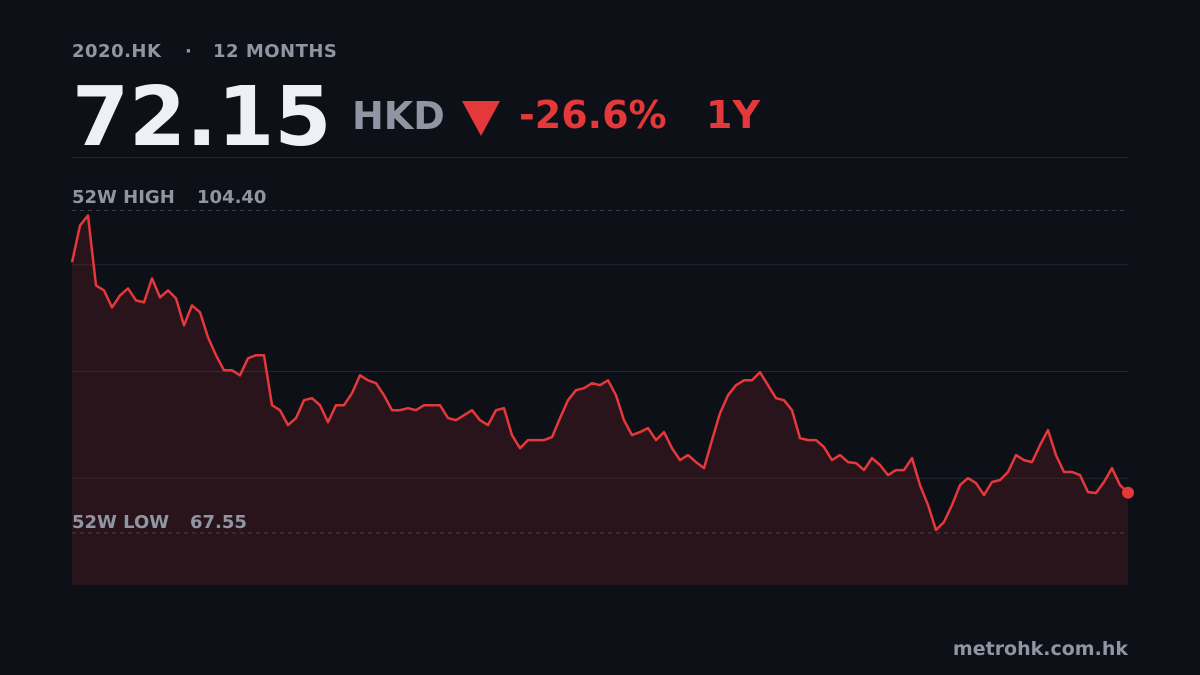  What do you see at coordinates (1128, 492) in the screenshot?
I see `last-point` at bounding box center [1128, 492].